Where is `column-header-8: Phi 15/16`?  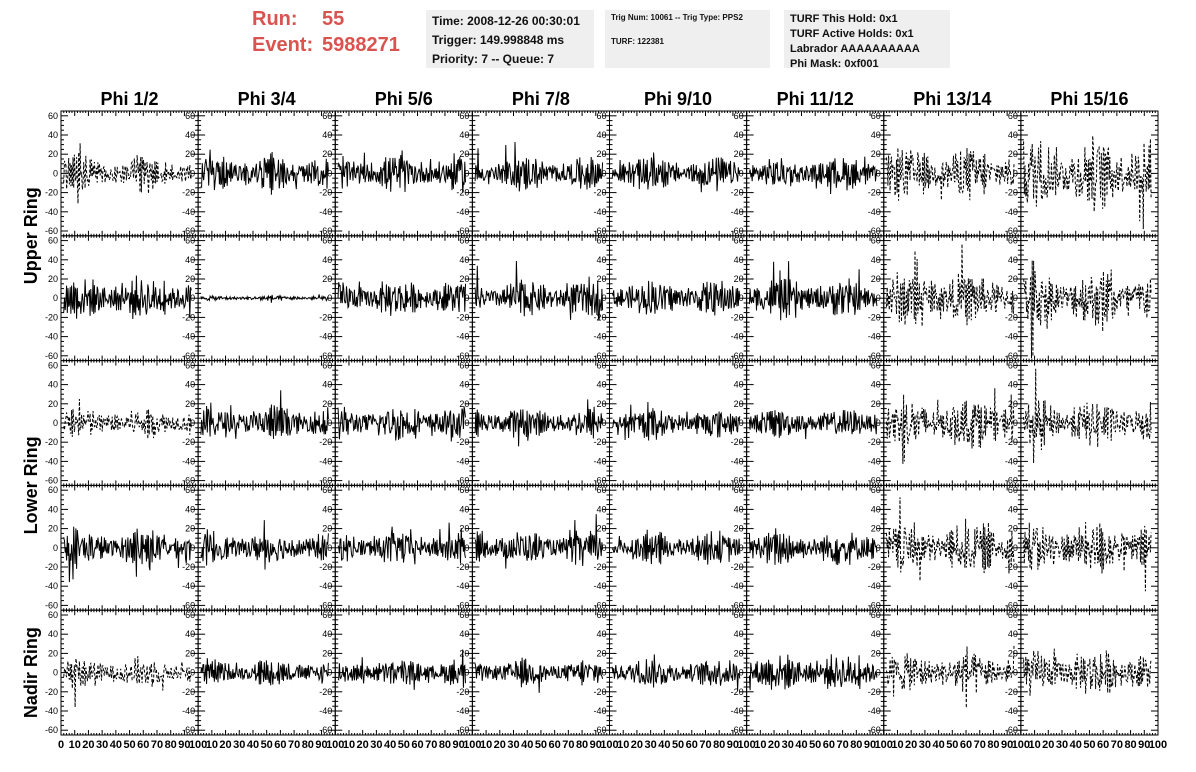
column-header-8: Phi 15/16 is located at coordinates (1089, 99).